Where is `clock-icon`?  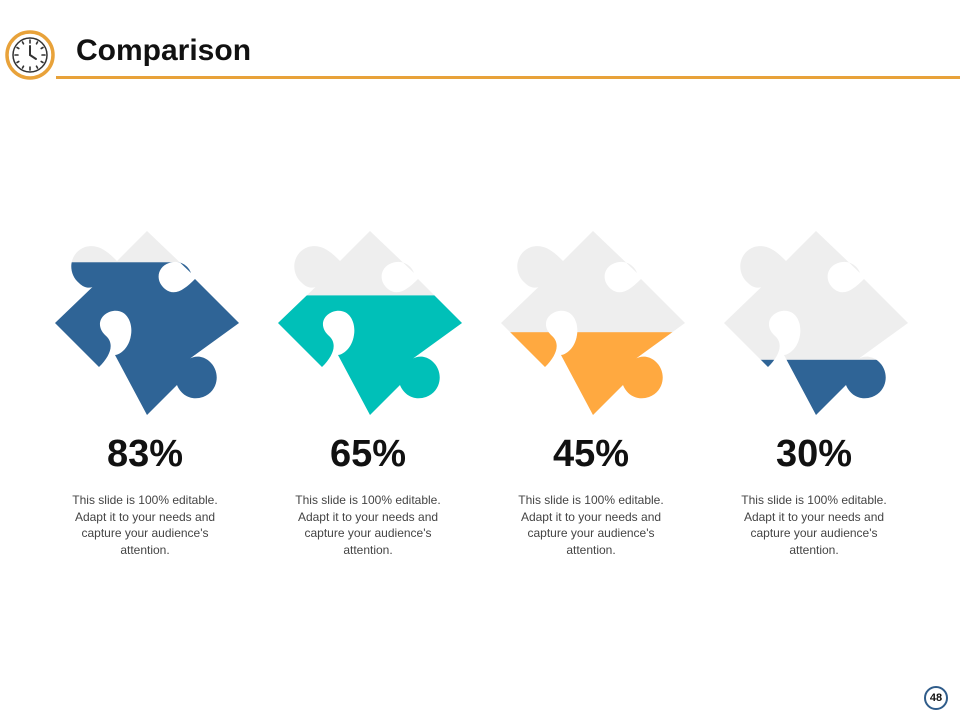
clock-icon is located at coordinates (30, 55).